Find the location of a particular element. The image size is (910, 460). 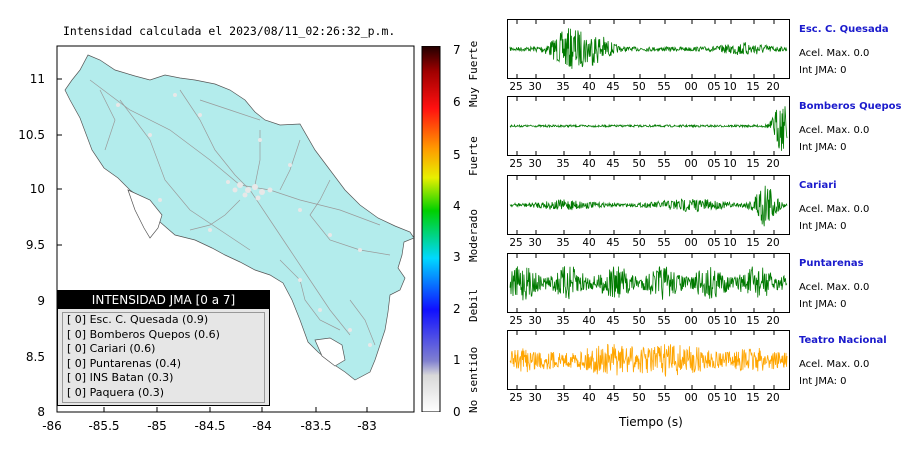

map-xtick: -83 is located at coordinates (367, 426).